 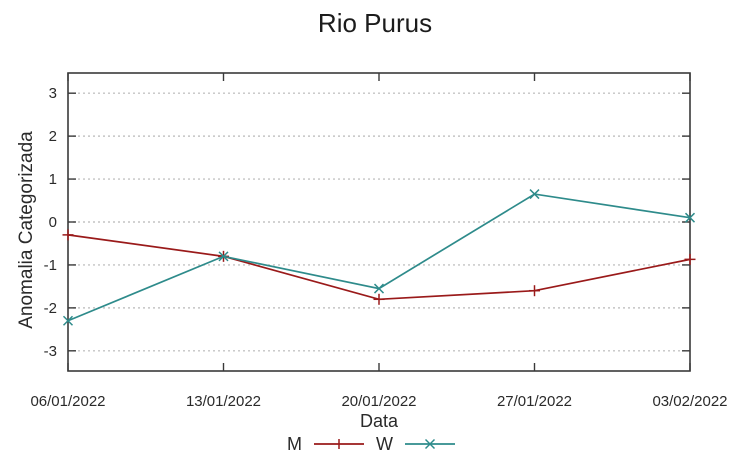 What do you see at coordinates (294, 443) in the screenshot?
I see `legend-label-m: M` at bounding box center [294, 443].